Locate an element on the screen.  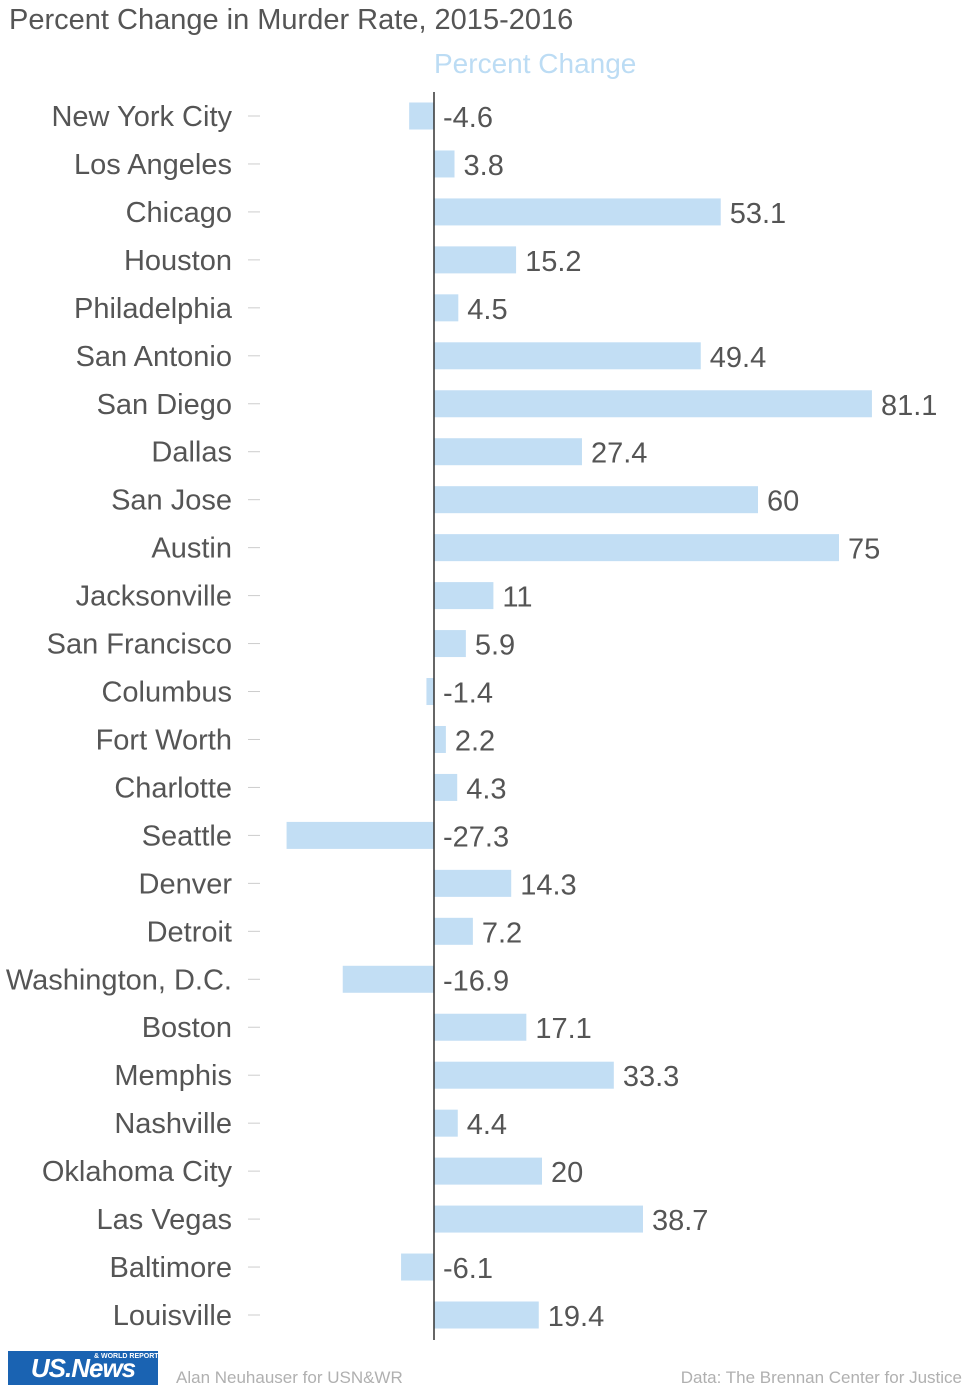
bar-dallas is located at coordinates (508, 452).